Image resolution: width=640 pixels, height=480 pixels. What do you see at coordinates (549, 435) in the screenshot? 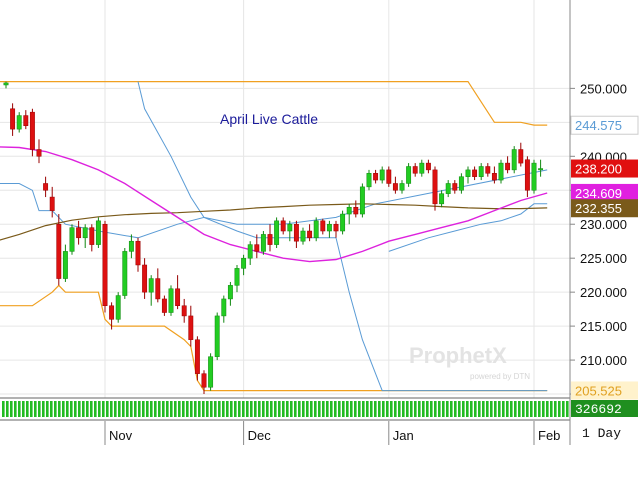
I see `x-tick-label: Feb` at bounding box center [549, 435].